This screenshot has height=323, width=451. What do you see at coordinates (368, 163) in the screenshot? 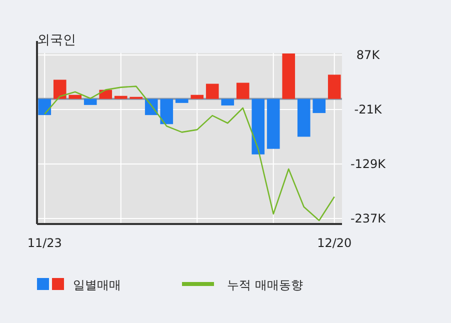
I see `y-tick-label: -129K` at bounding box center [368, 163].